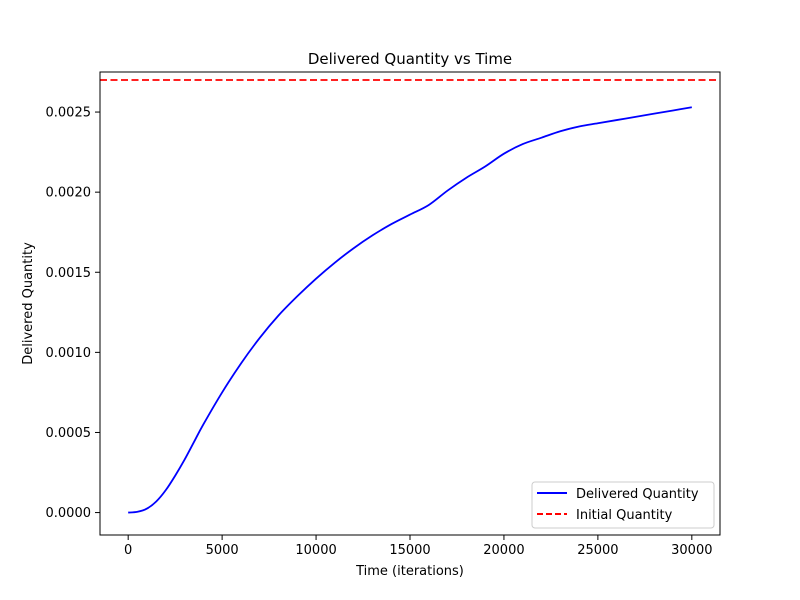  I want to click on y-tick-label: 0.0025, so click(69, 113).